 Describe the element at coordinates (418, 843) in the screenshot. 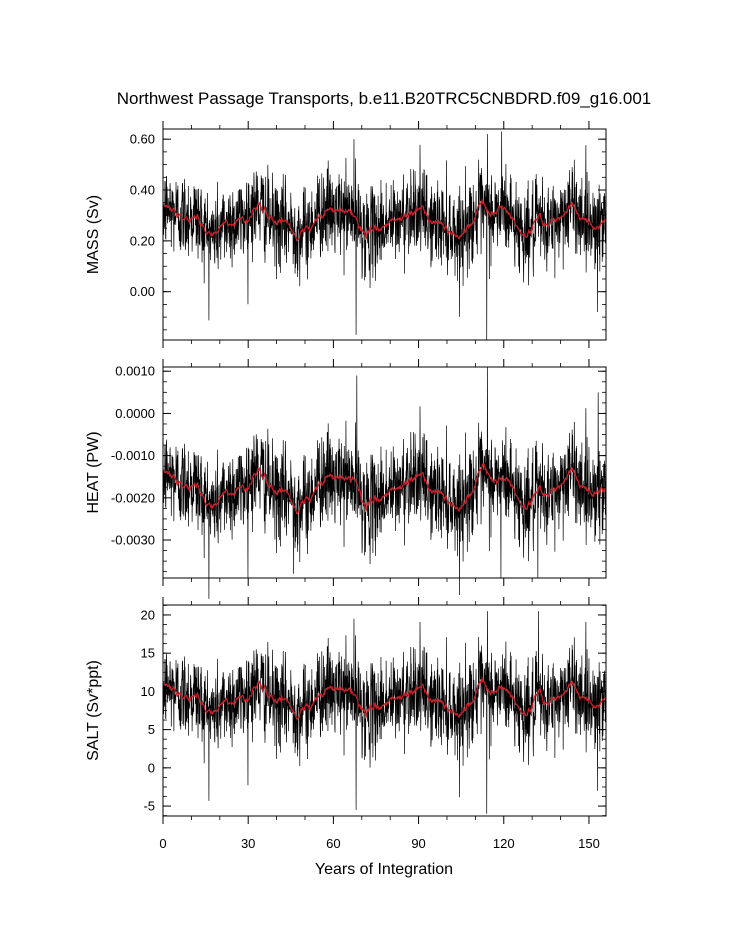

I see `x-tick-label: 90` at that location.